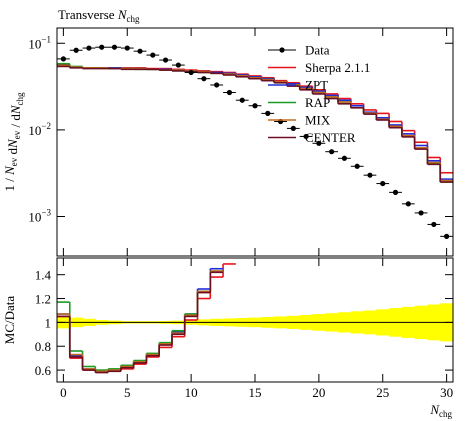 The width and height of the screenshot is (467, 421). Describe the element at coordinates (43, 370) in the screenshot. I see `y-tick-label: 0.6` at that location.